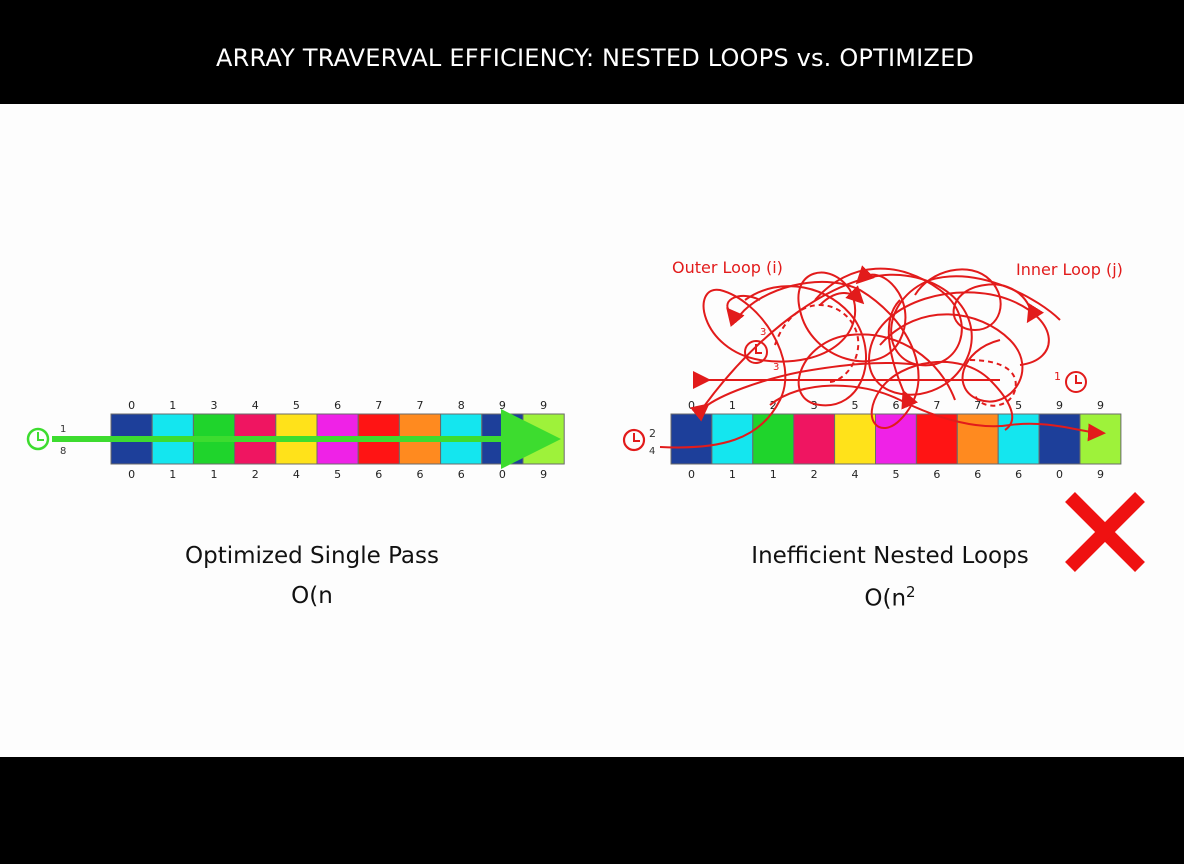 This screenshot has width=1184, height=864. What do you see at coordinates (1076, 382) in the screenshot?
I see `right-marker-clock-icon` at bounding box center [1076, 382].